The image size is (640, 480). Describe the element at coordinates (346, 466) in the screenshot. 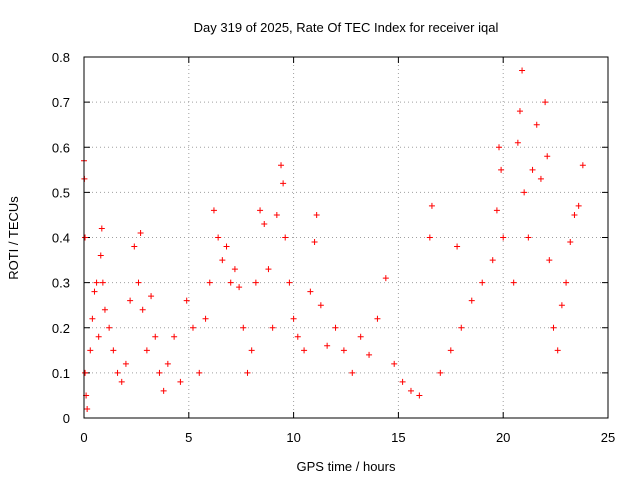

I see `x-axis-label: GPS time / hours` at that location.